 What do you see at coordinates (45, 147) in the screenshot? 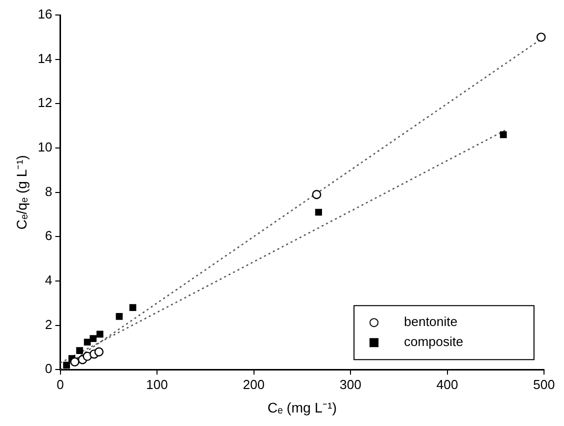
I see `y-tick-label: 10` at bounding box center [45, 147].